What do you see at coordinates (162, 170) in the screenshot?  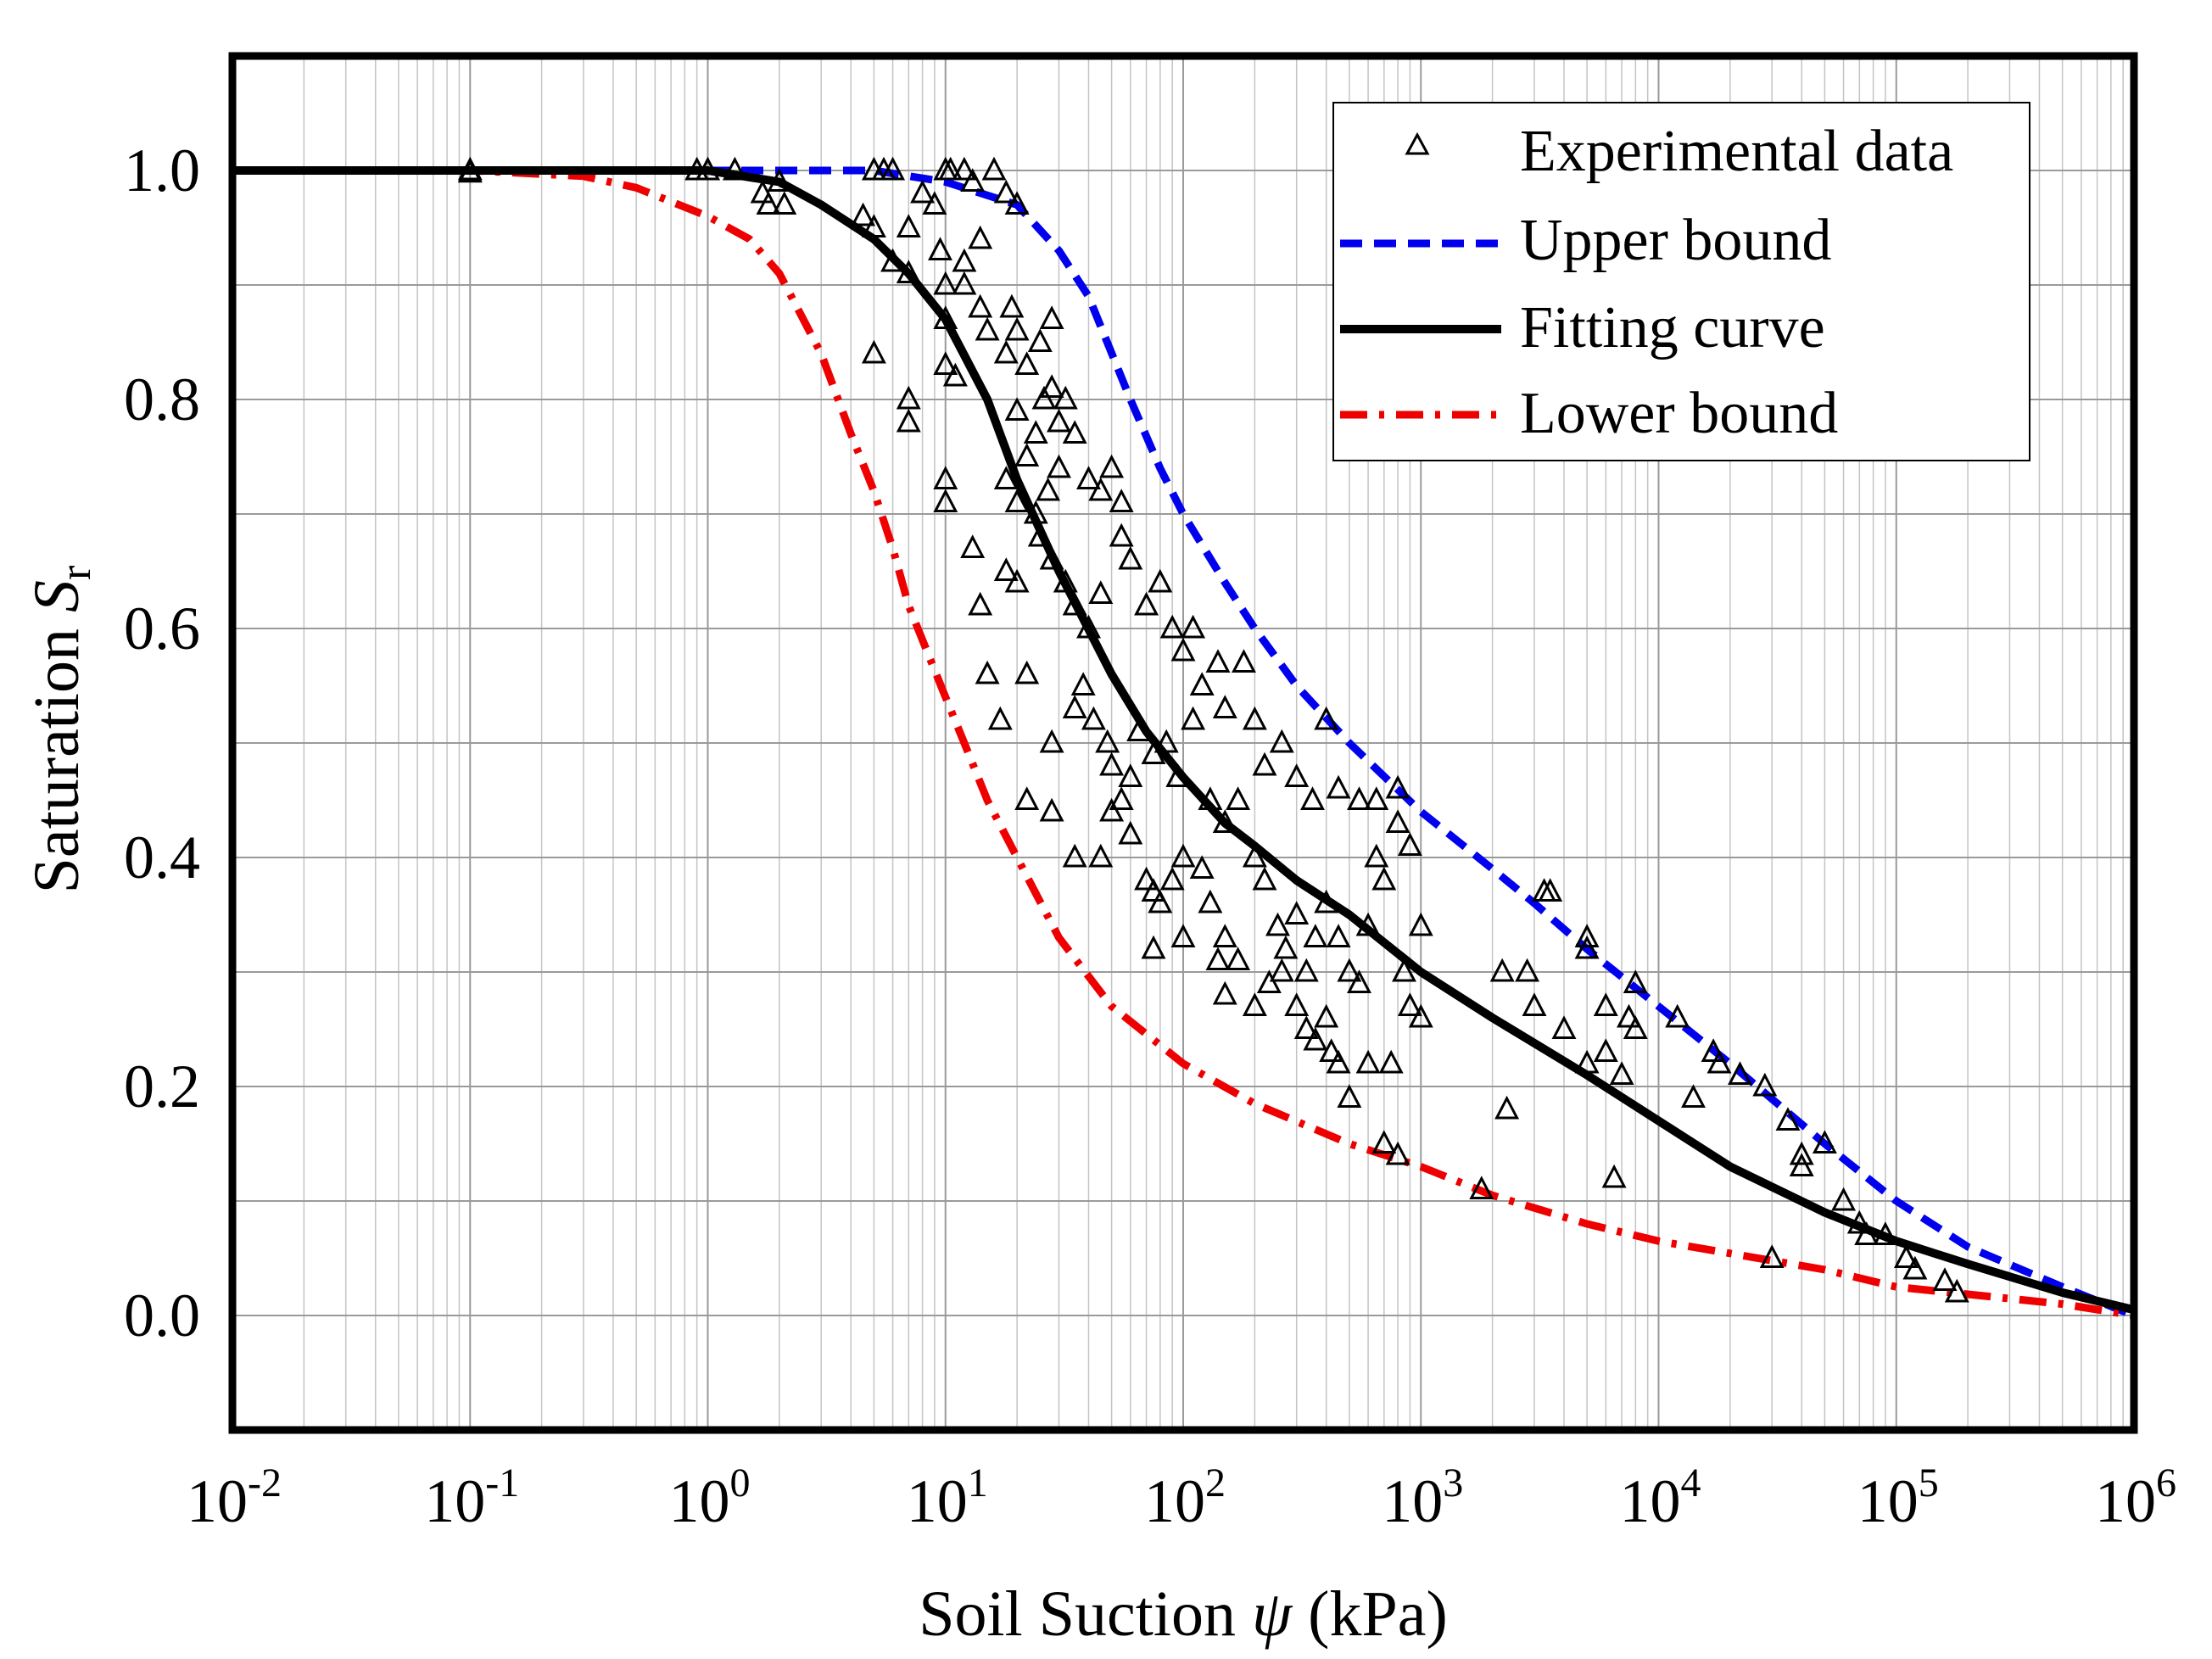 I see `y-tick-label: 1.0` at bounding box center [162, 170].